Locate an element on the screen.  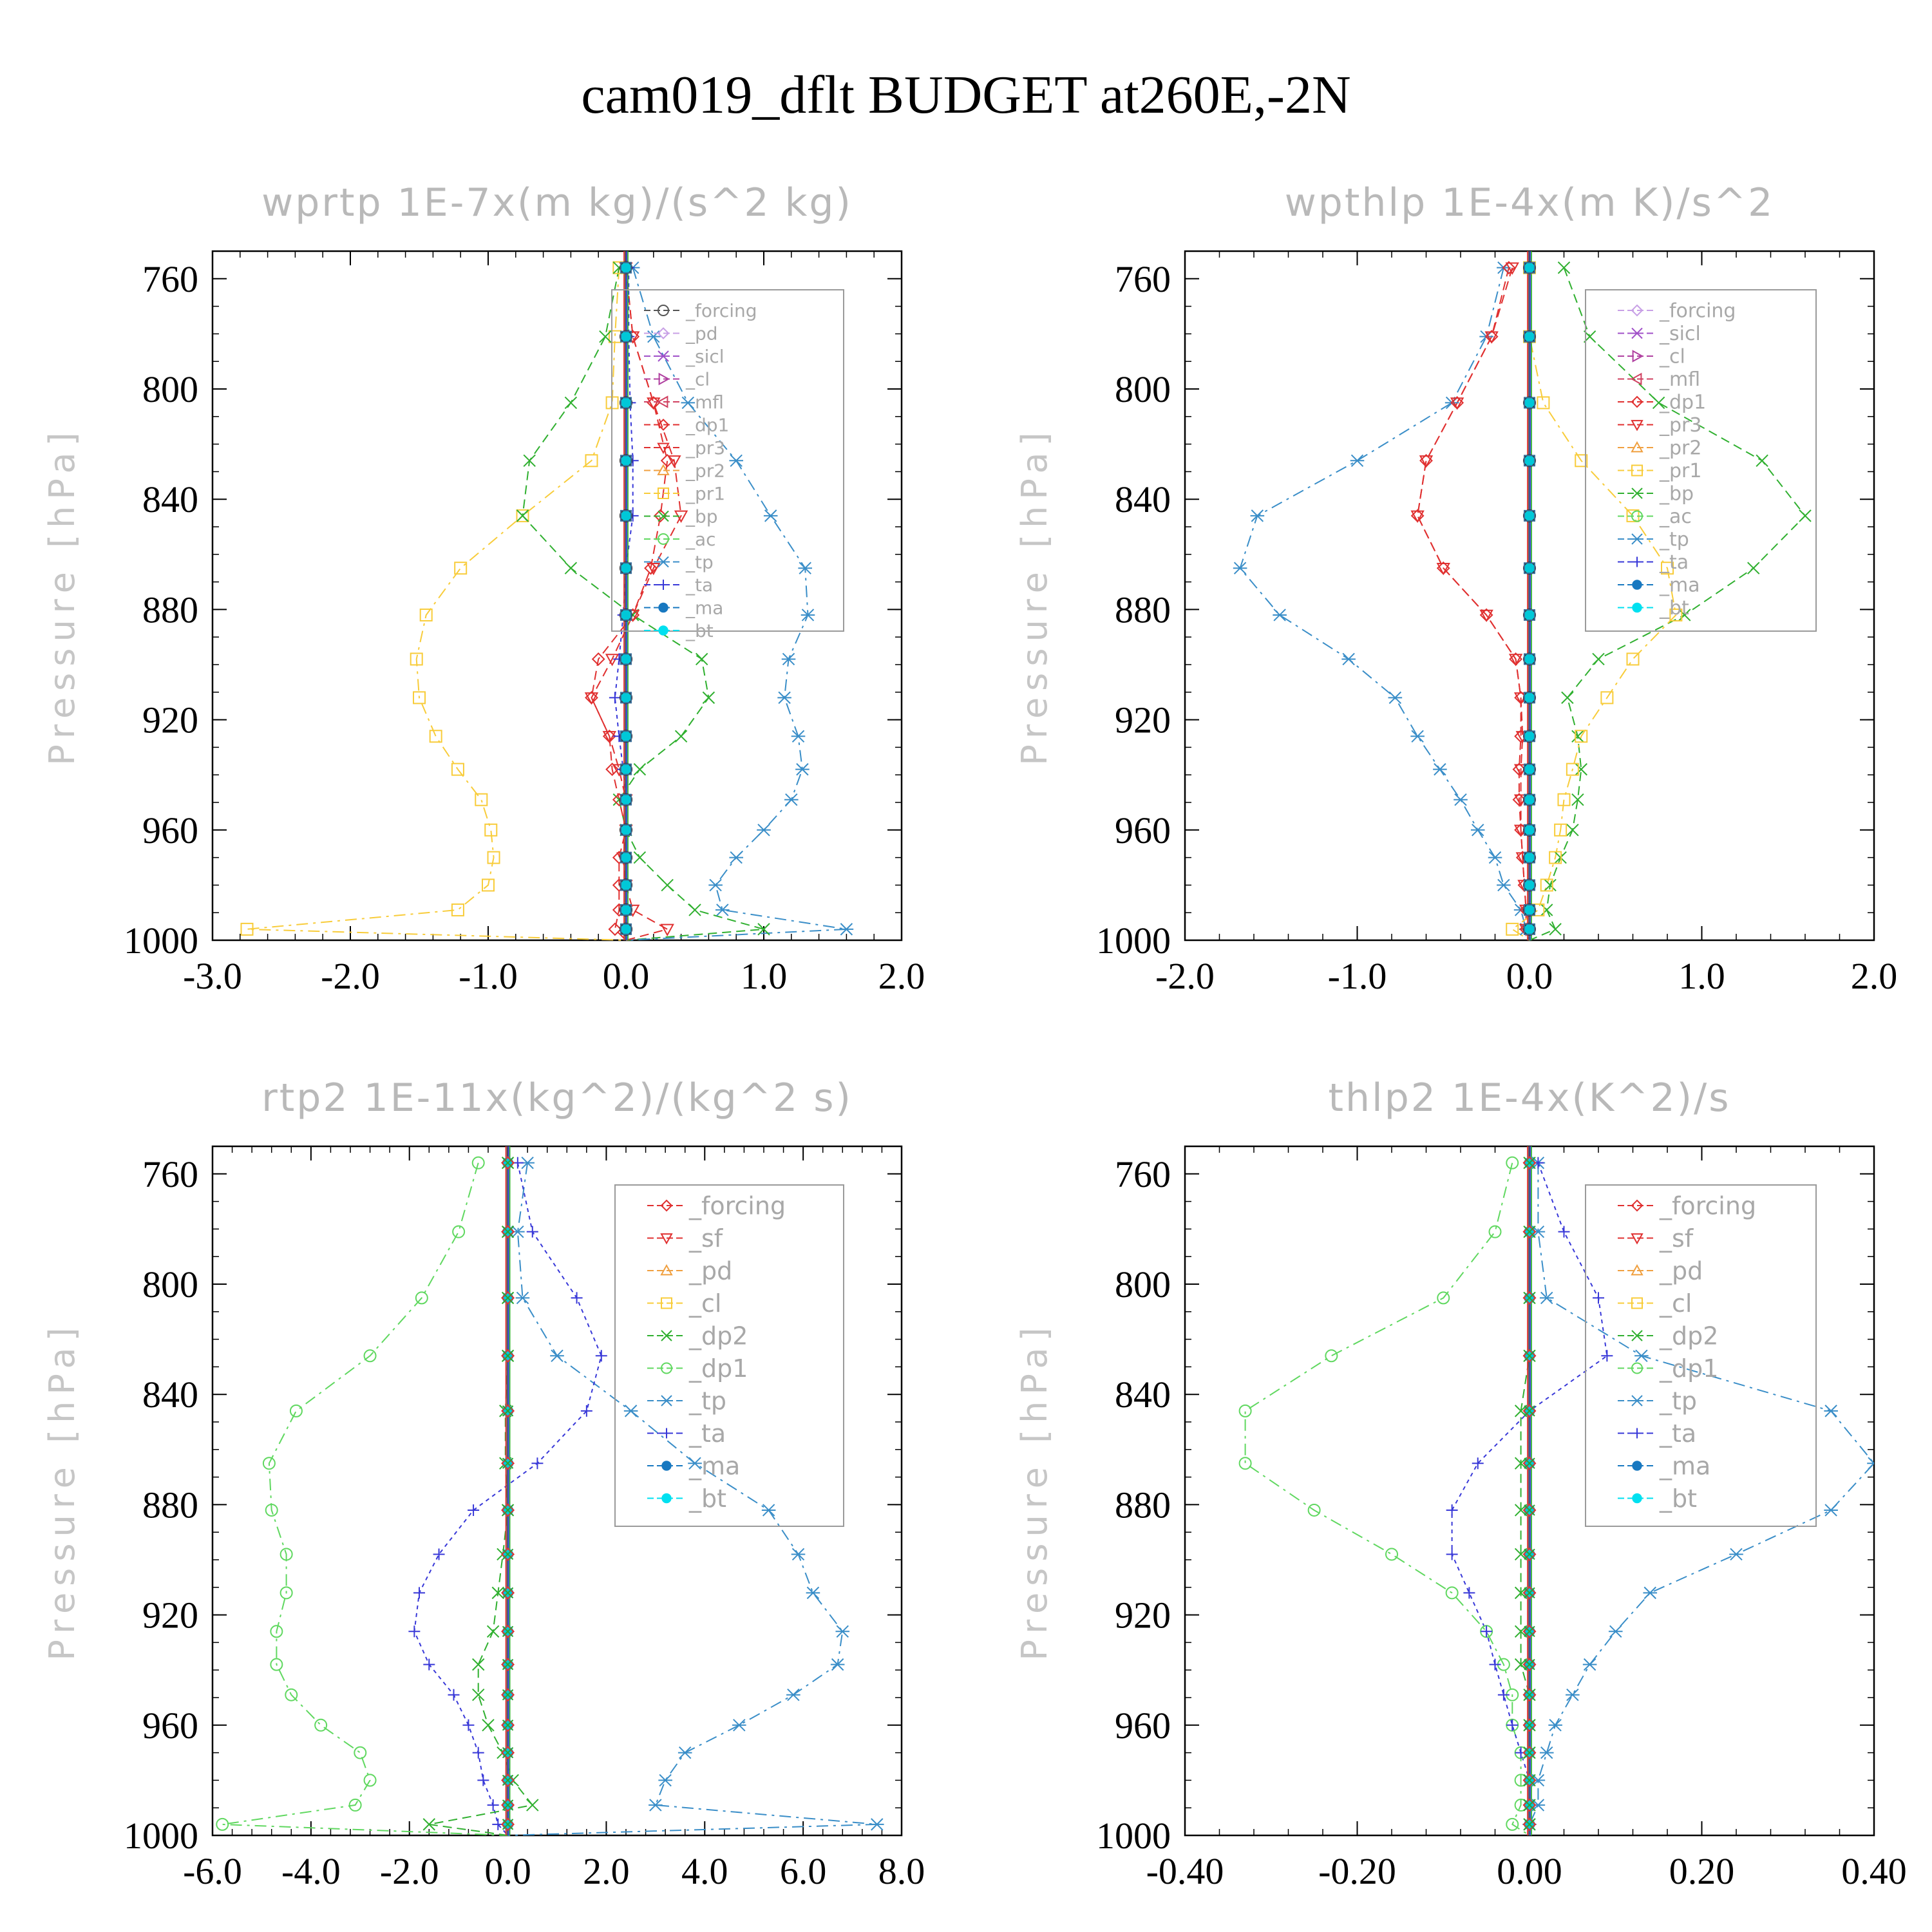
x-tick-label: 2.0 is located at coordinates (902, 976).